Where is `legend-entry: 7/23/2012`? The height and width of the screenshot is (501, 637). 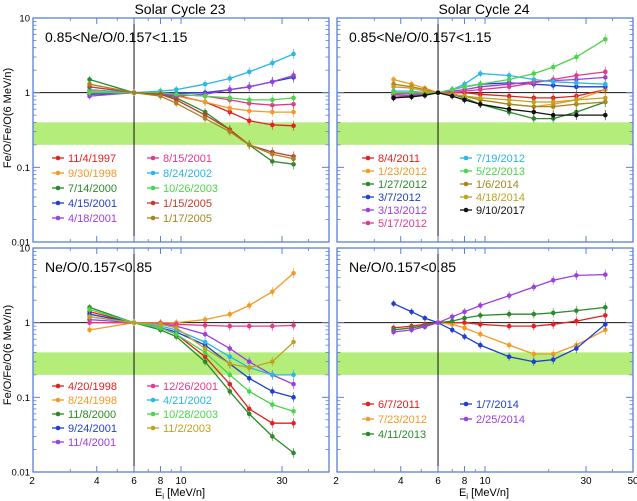 legend-entry: 7/23/2012 is located at coordinates (394, 420).